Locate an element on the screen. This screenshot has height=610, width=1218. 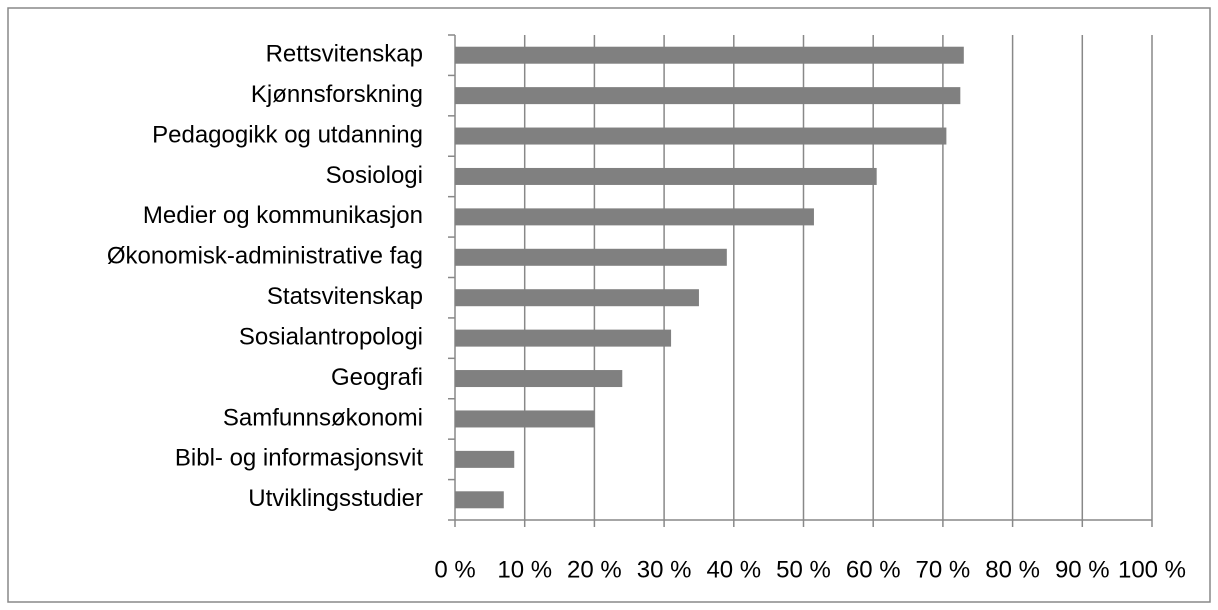
x-tick-label: 90 % is located at coordinates (1082, 569).